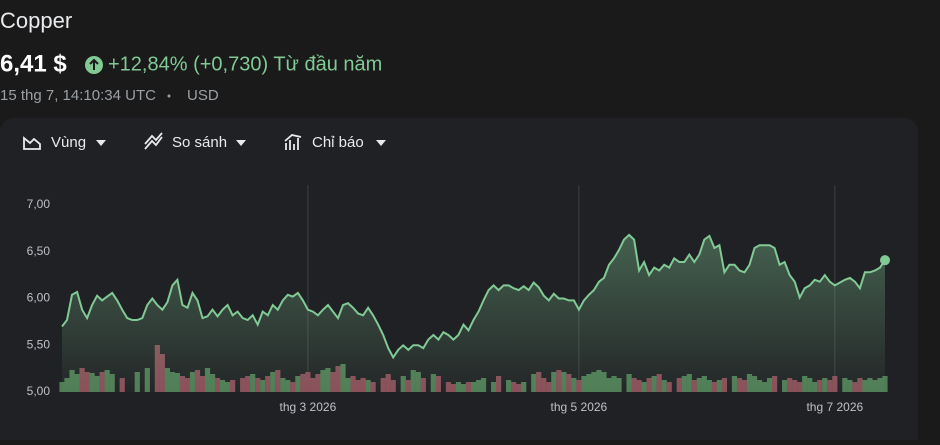  I want to click on y-tick-label: 6,50, so click(39, 251).